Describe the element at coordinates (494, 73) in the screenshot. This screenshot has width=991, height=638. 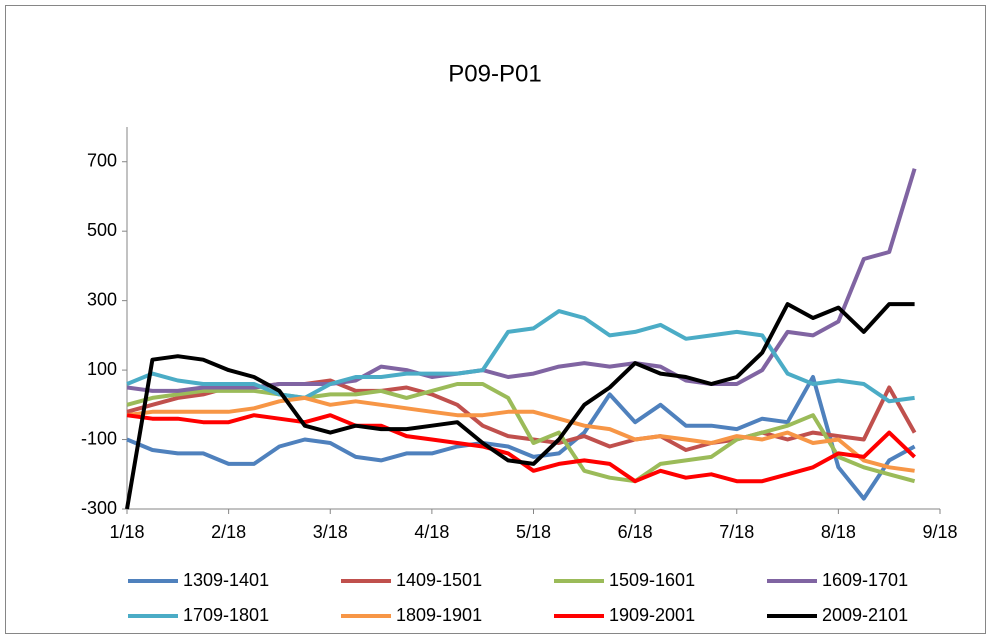
I see `chart-title: P09-P01` at that location.